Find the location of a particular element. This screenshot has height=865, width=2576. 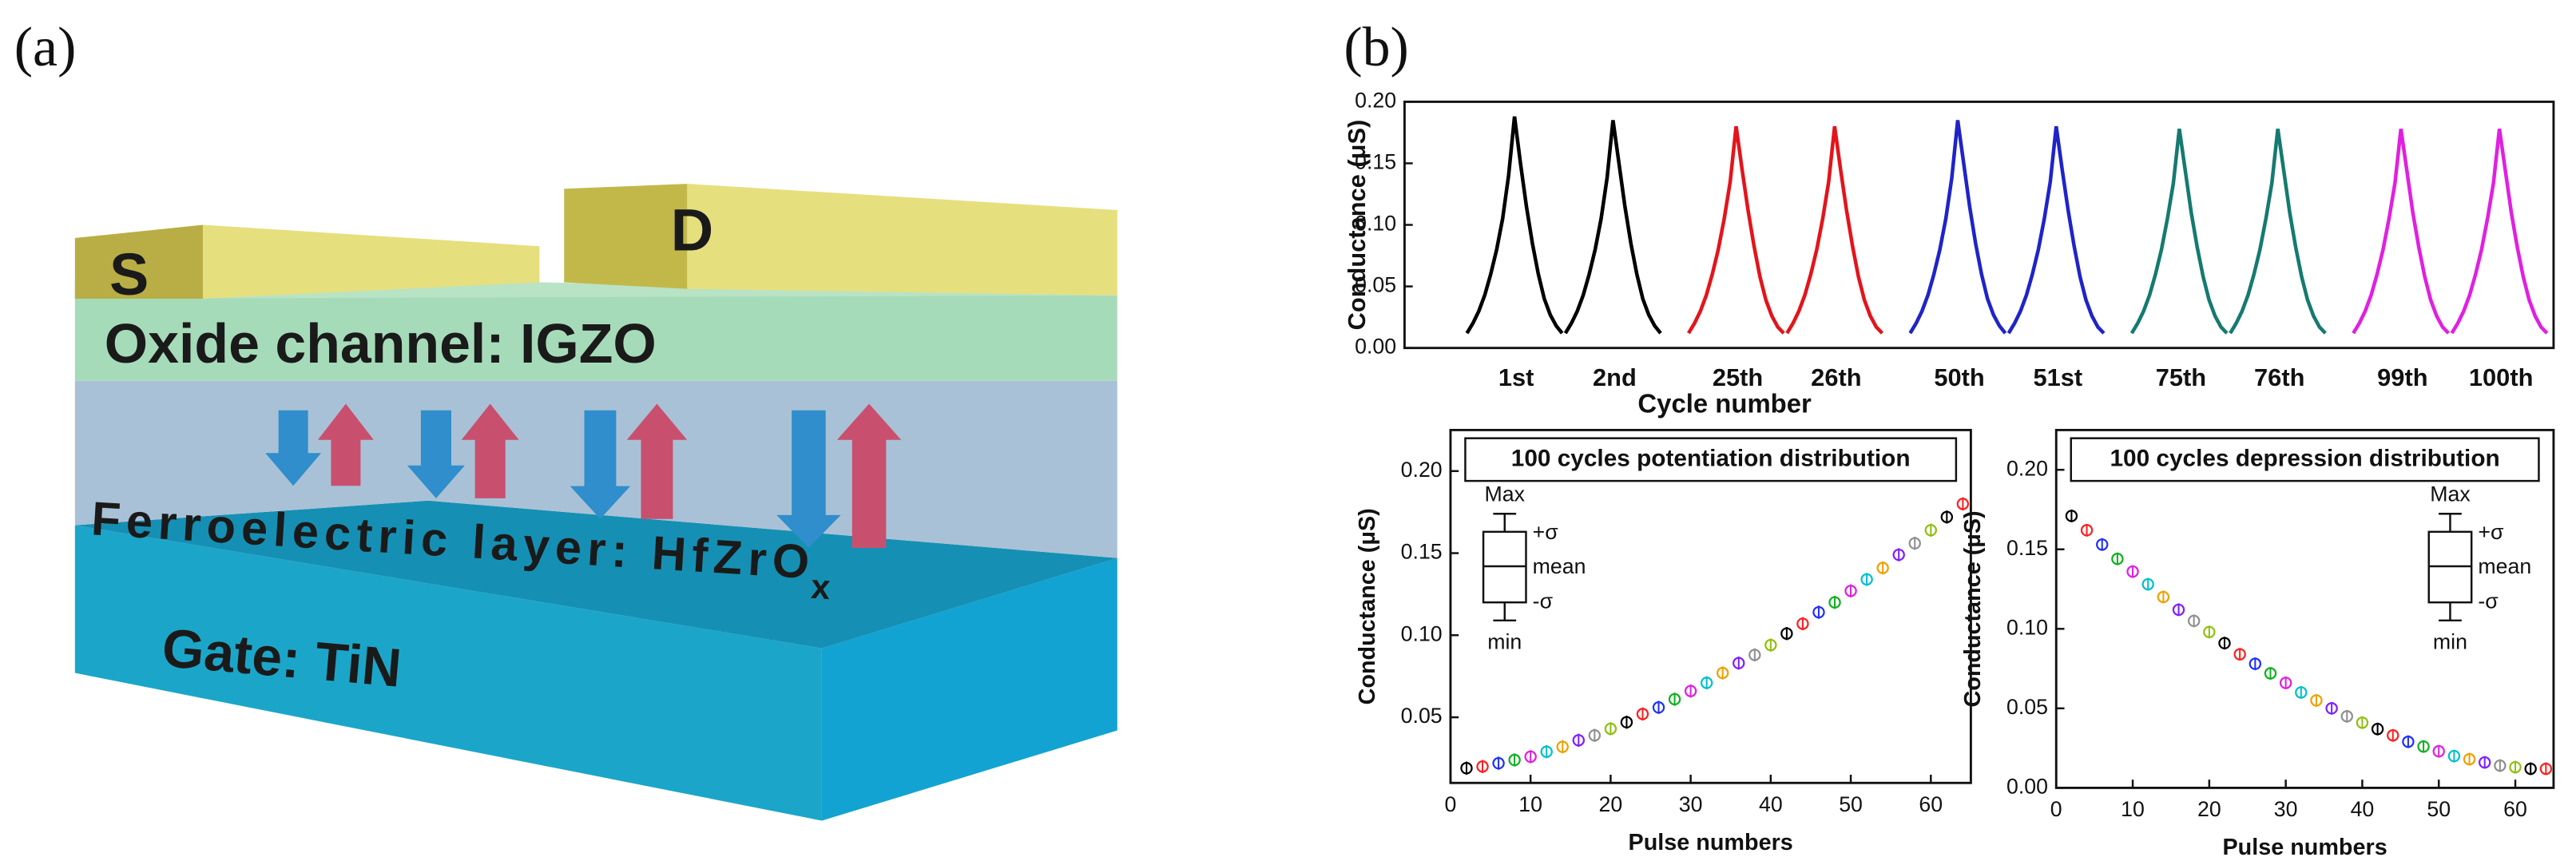

key-label: Max is located at coordinates (1505, 494).